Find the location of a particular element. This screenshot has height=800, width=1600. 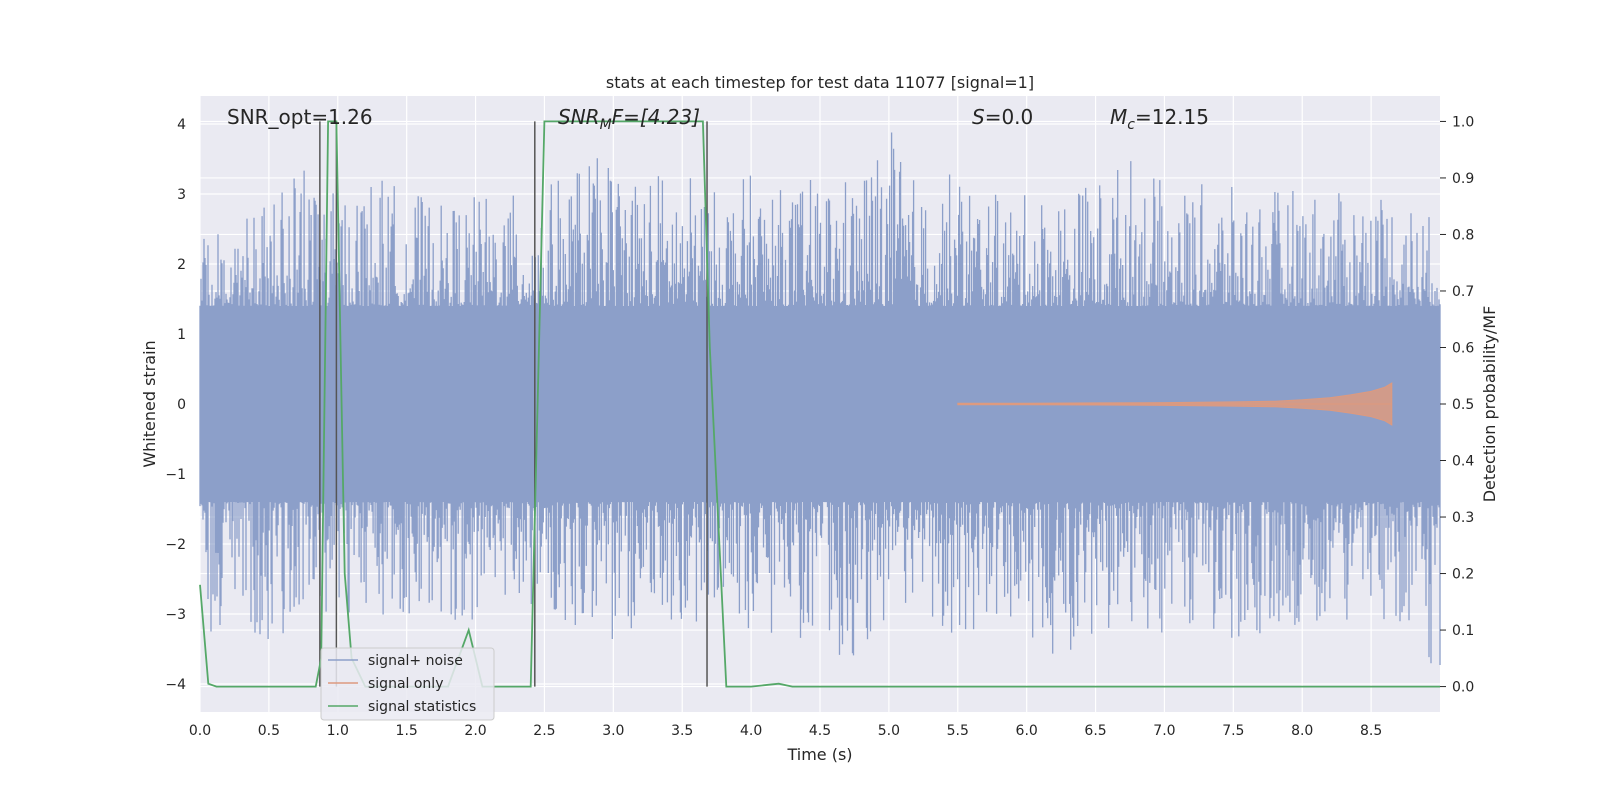

x-tick-label: 1.0 is located at coordinates (338, 731).